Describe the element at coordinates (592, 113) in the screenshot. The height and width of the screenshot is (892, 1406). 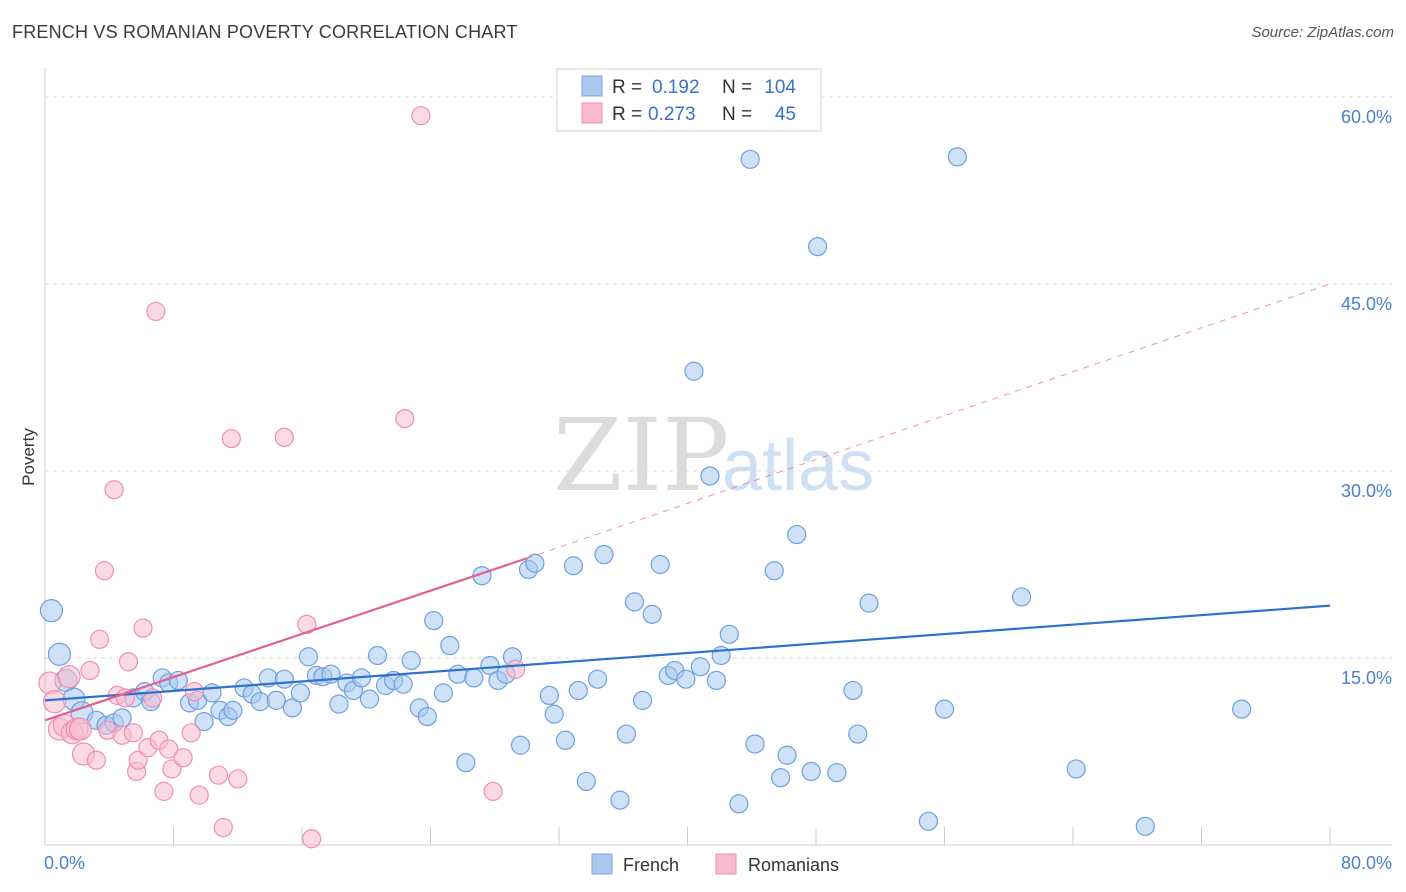
I see `legend-swatch-romanians` at that location.